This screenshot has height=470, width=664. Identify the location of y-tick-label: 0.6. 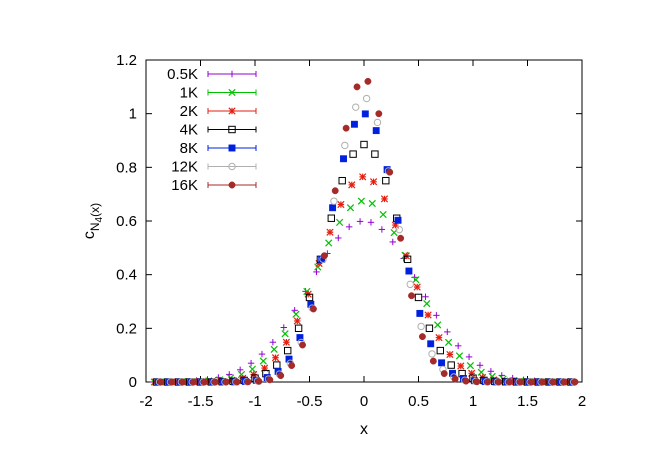
(126, 221).